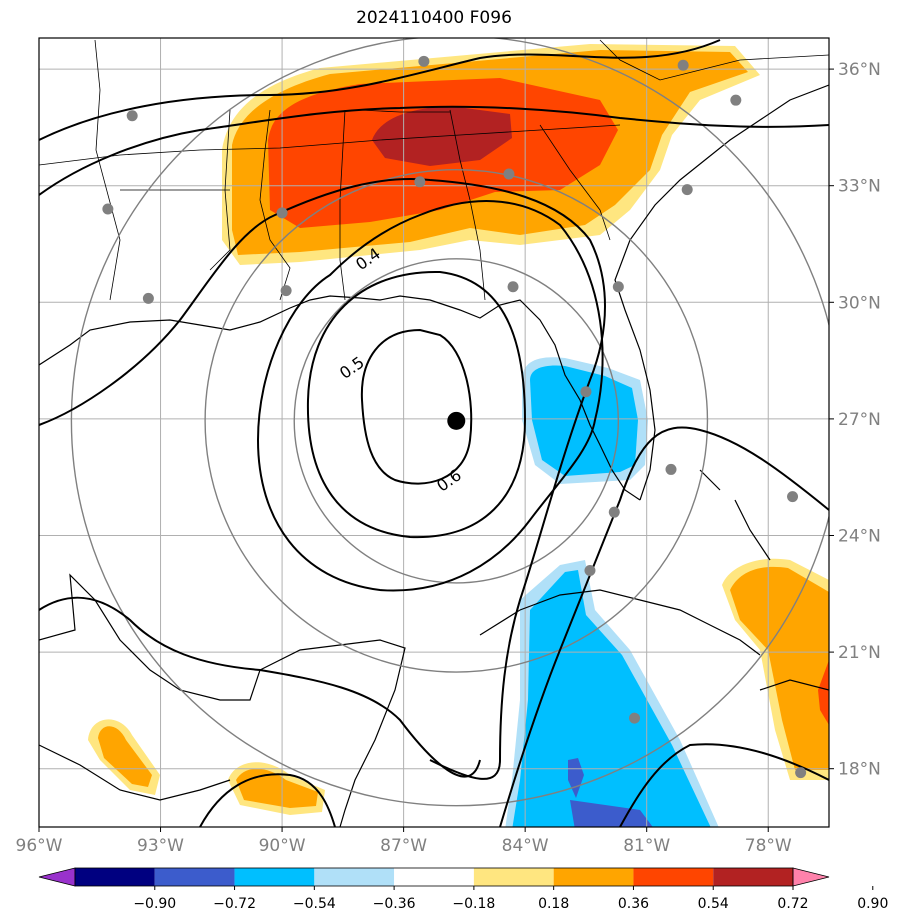  What do you see at coordinates (859, 303) in the screenshot?
I see `latitude-tick-label: 30°N` at bounding box center [859, 303].